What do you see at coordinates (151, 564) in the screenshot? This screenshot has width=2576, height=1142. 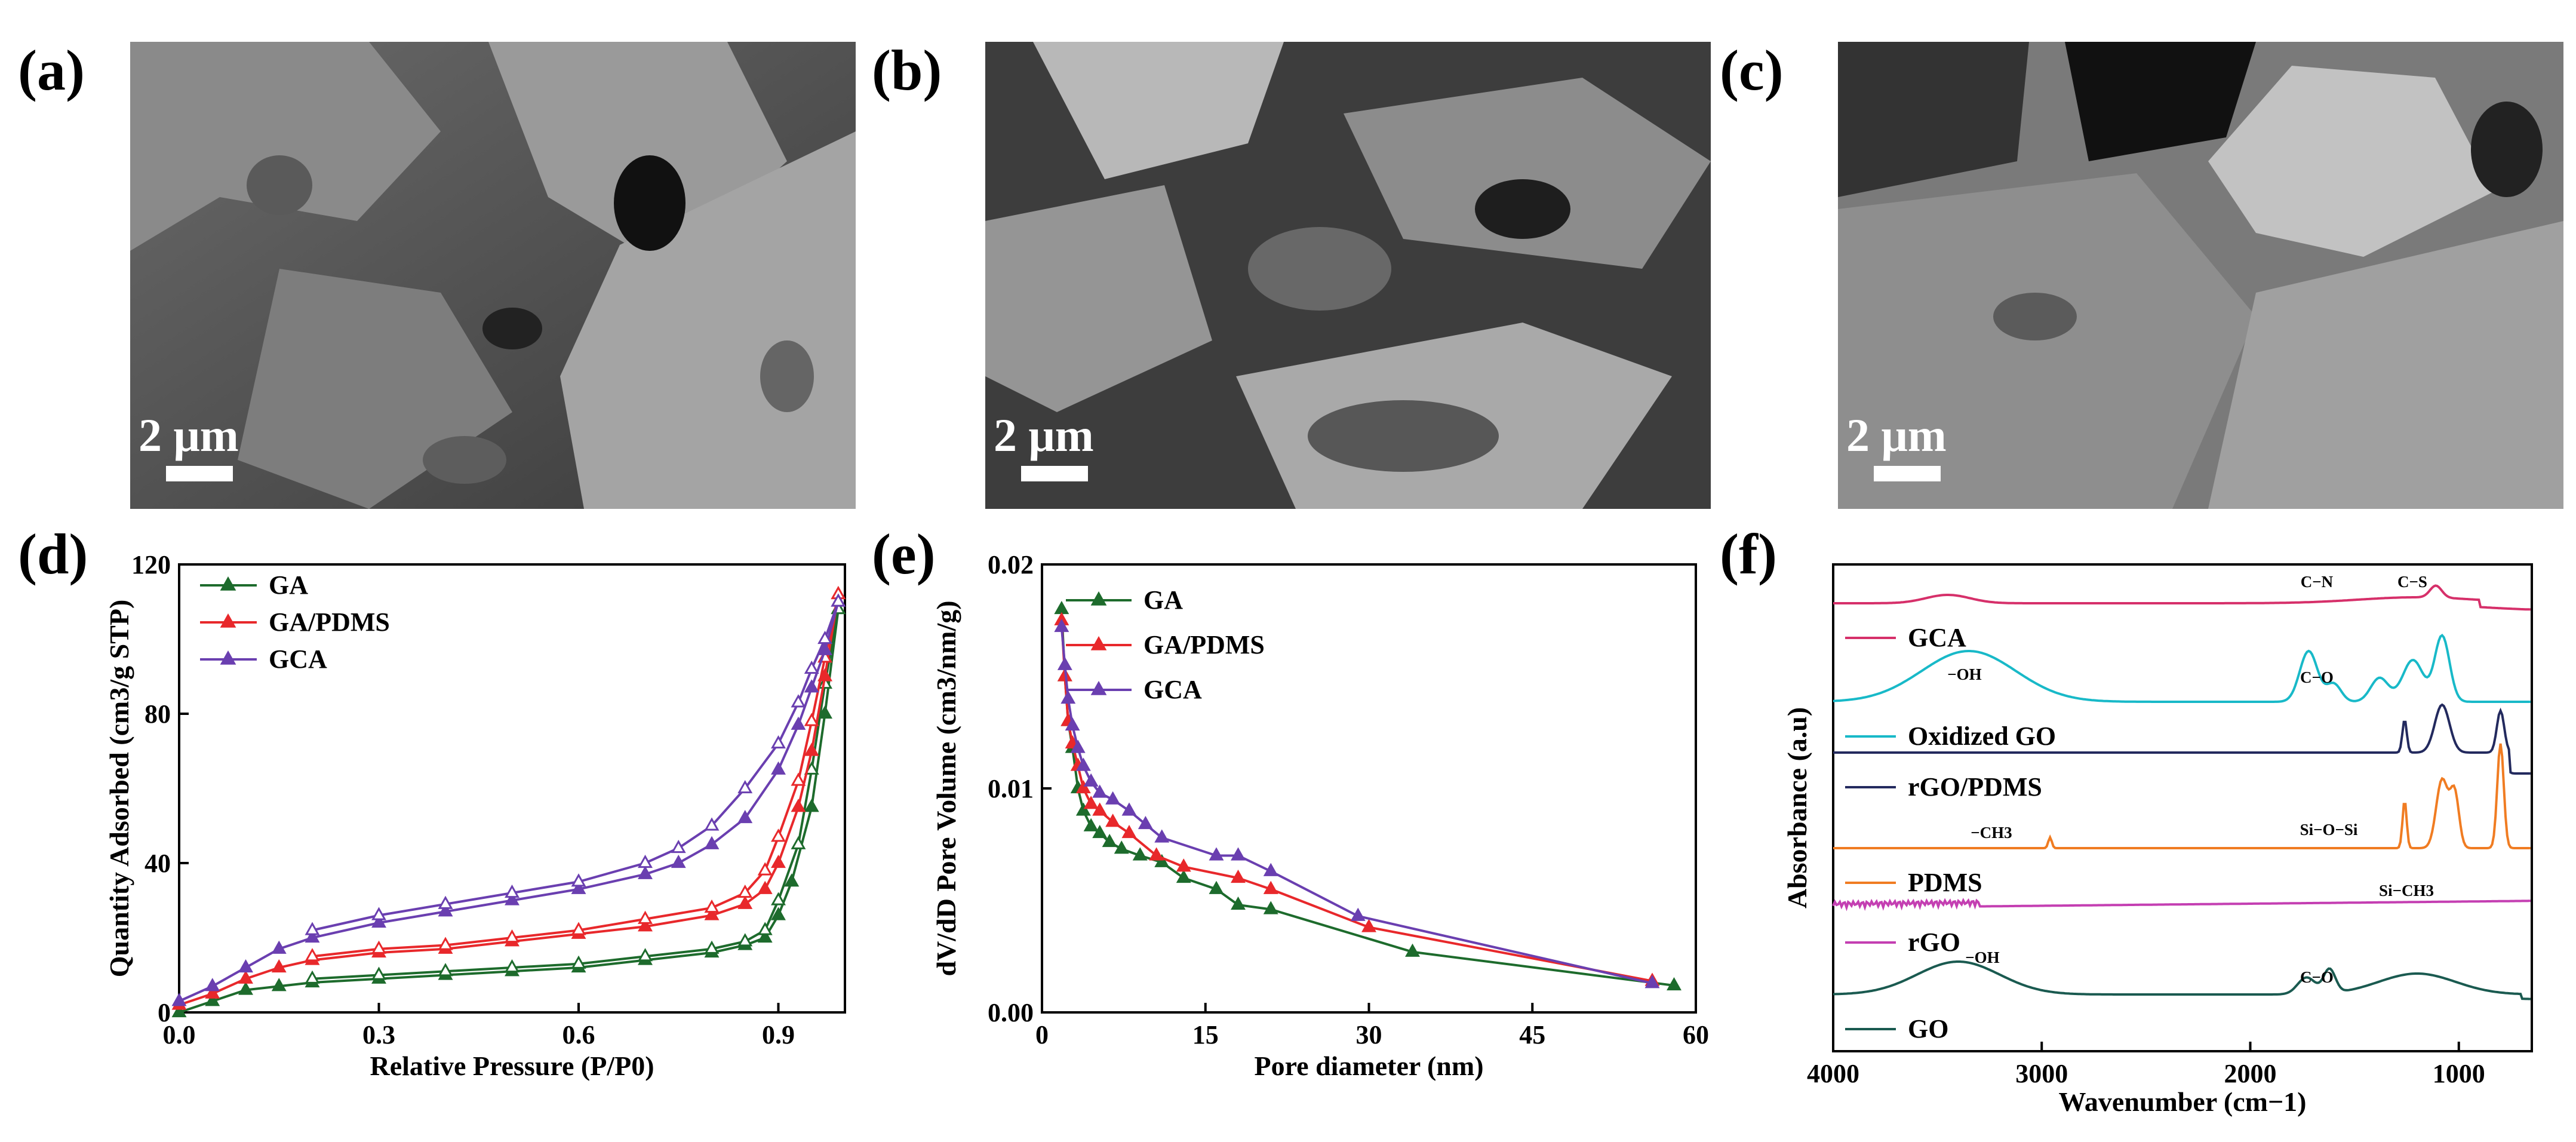 I see `y-tick-label: 120` at bounding box center [151, 564].